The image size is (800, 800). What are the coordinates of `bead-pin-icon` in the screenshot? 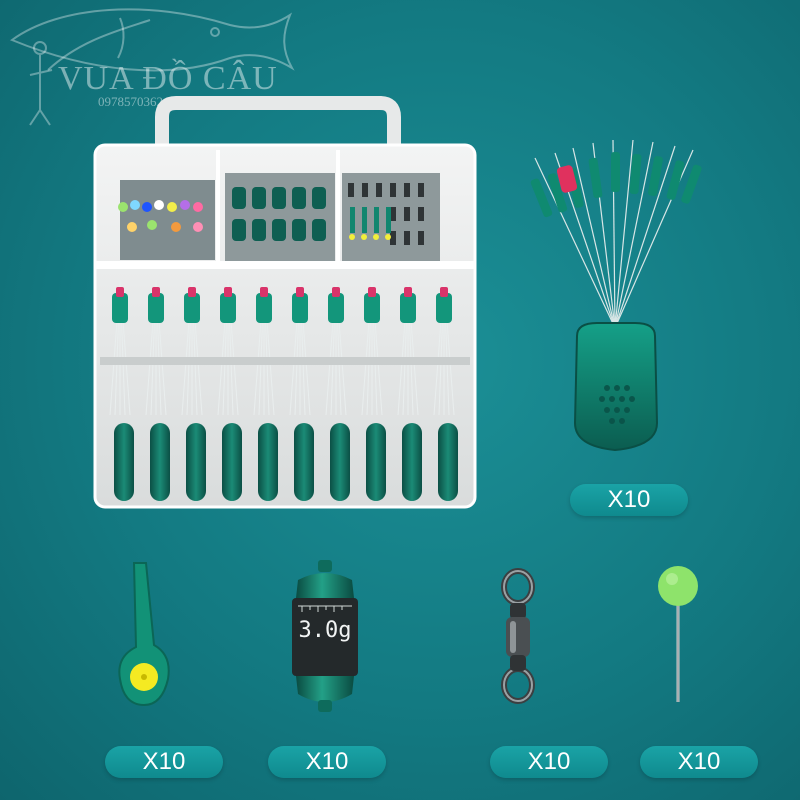 It's located at (678, 634).